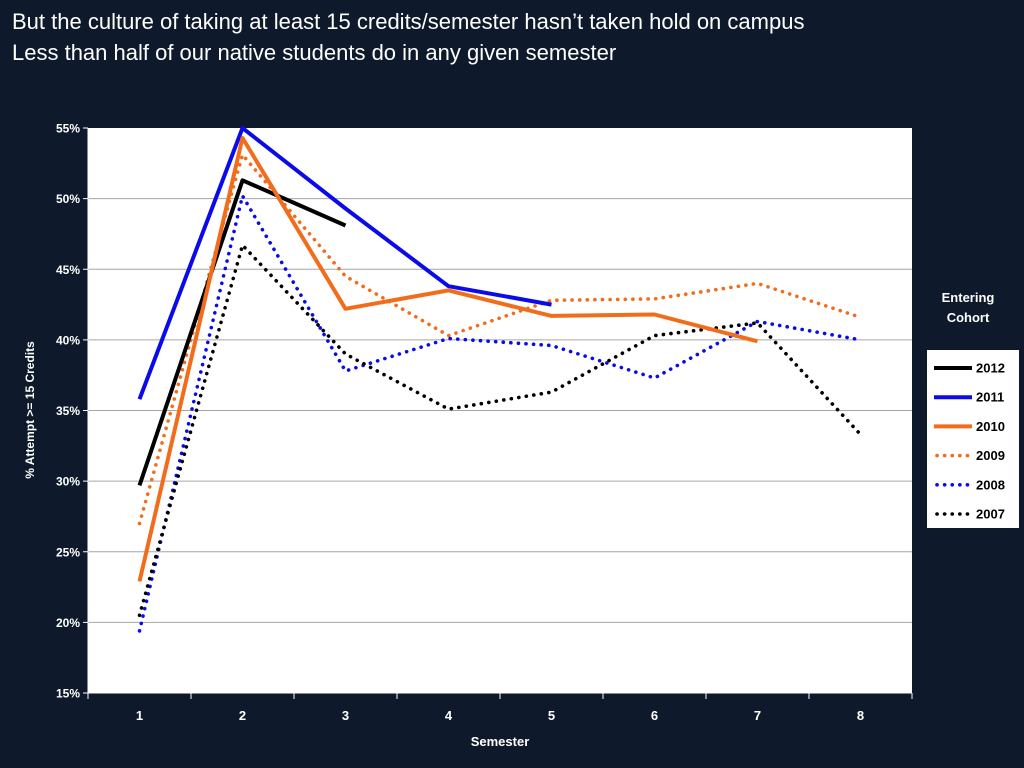 Image resolution: width=1024 pixels, height=768 pixels. Describe the element at coordinates (969, 441) in the screenshot. I see `legend: 2012 2011 2010 2009 2008 2007` at that location.